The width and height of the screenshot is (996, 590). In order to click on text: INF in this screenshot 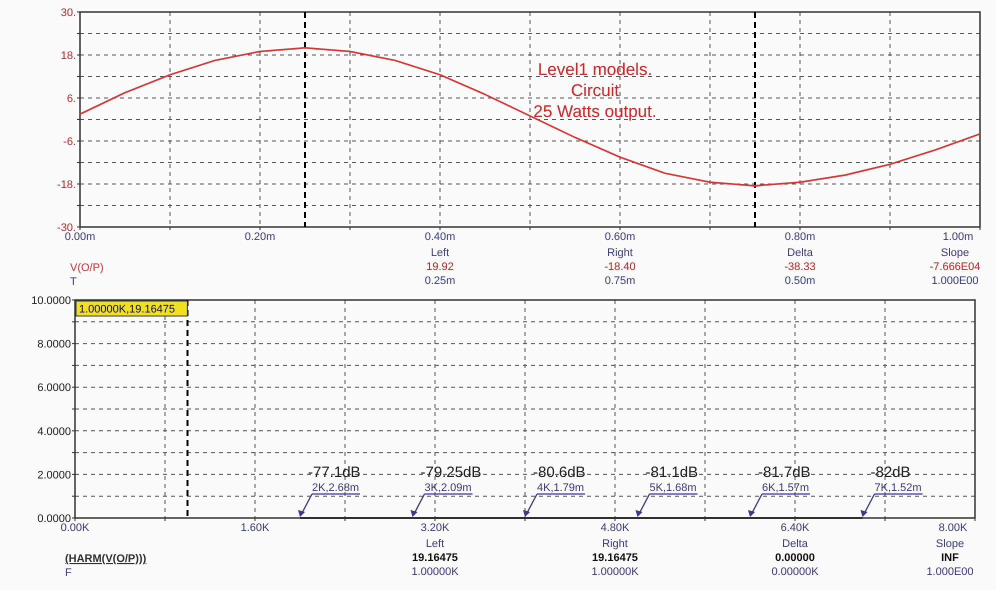, I will do `click(950, 558)`.